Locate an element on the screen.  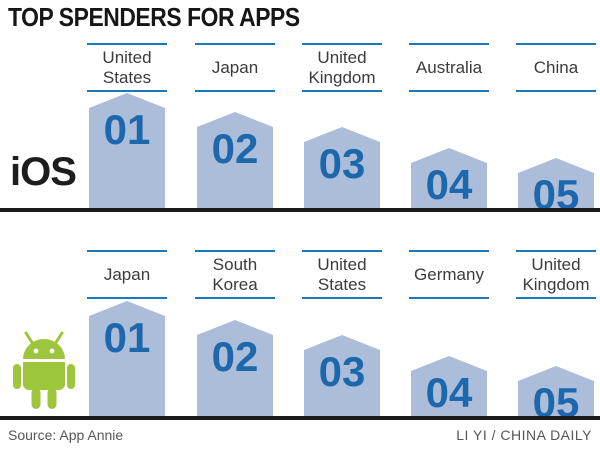
ios-rank-column-3: United Kingdom 03 is located at coordinates (342, 226).